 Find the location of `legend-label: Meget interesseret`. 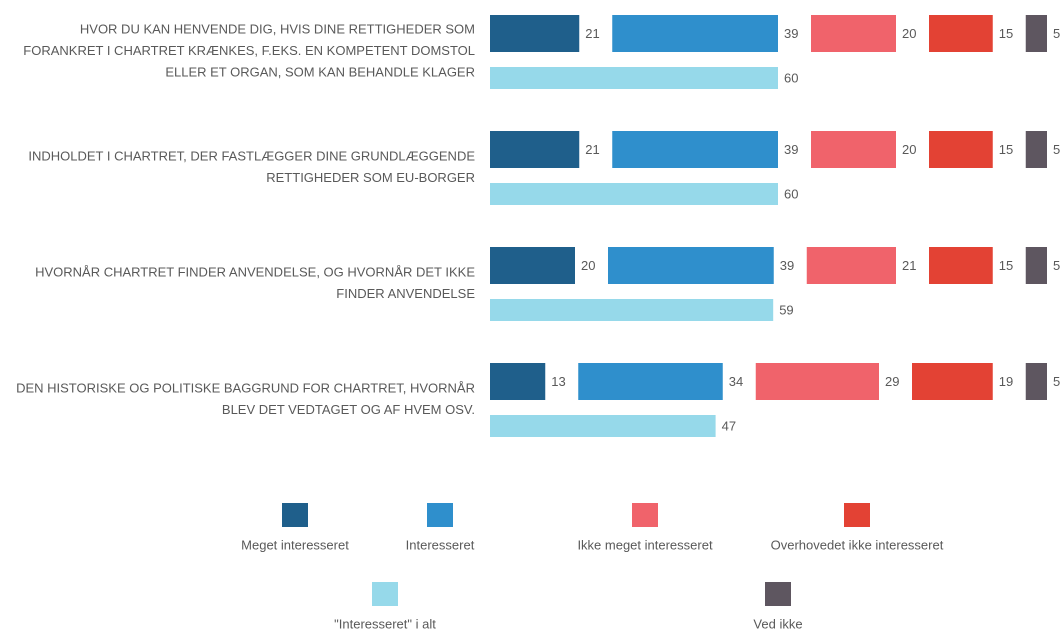

legend-label: Meget interesseret is located at coordinates (295, 544).